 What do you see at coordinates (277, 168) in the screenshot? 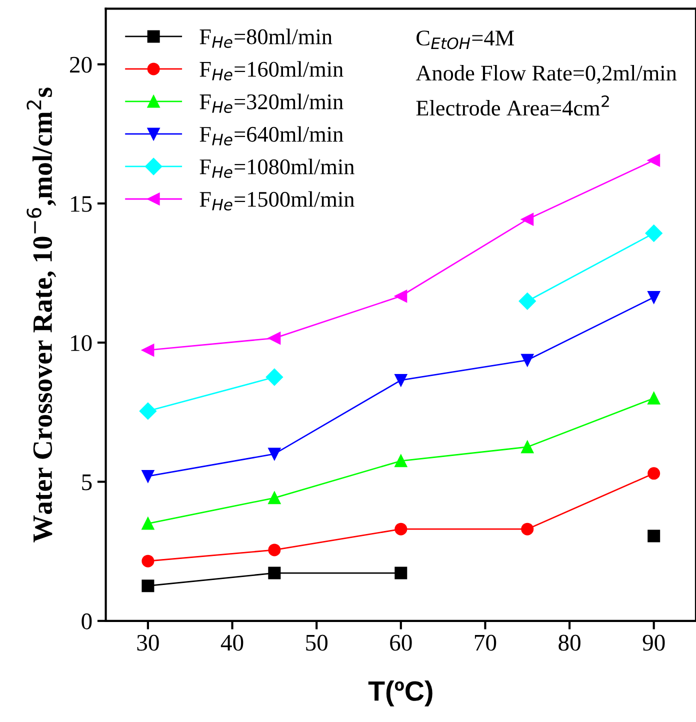
I see `legend-label: F$_{He}$=1080ml/min` at bounding box center [277, 168].